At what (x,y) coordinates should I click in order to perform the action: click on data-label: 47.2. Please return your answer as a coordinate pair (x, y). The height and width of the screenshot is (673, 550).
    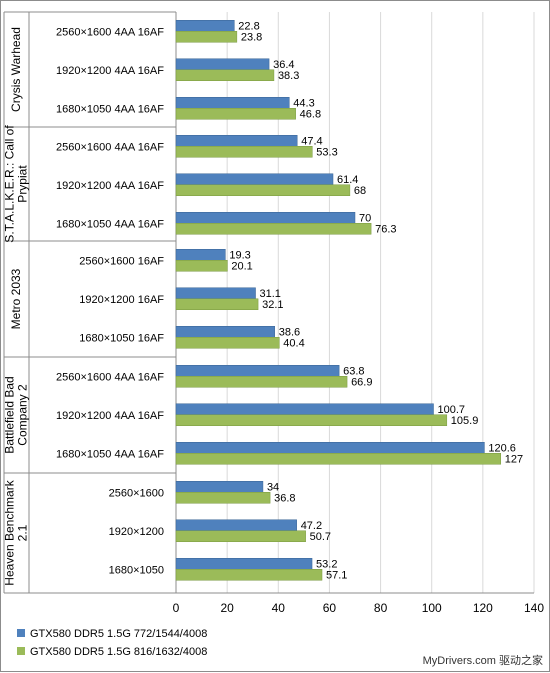
    Looking at the image, I should click on (311, 526).